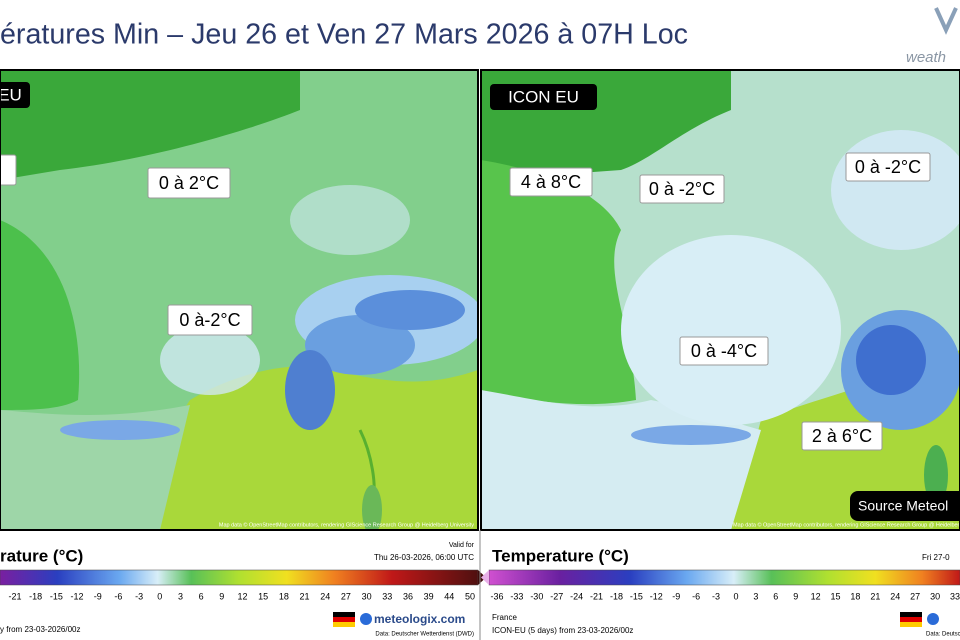  Describe the element at coordinates (504, 617) in the screenshot. I see `legend-text: France` at that location.